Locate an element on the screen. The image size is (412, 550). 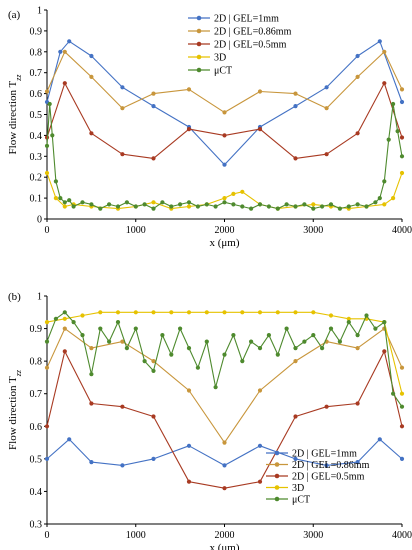
x-axis-label: x (μm) is located at coordinates (224, 243).